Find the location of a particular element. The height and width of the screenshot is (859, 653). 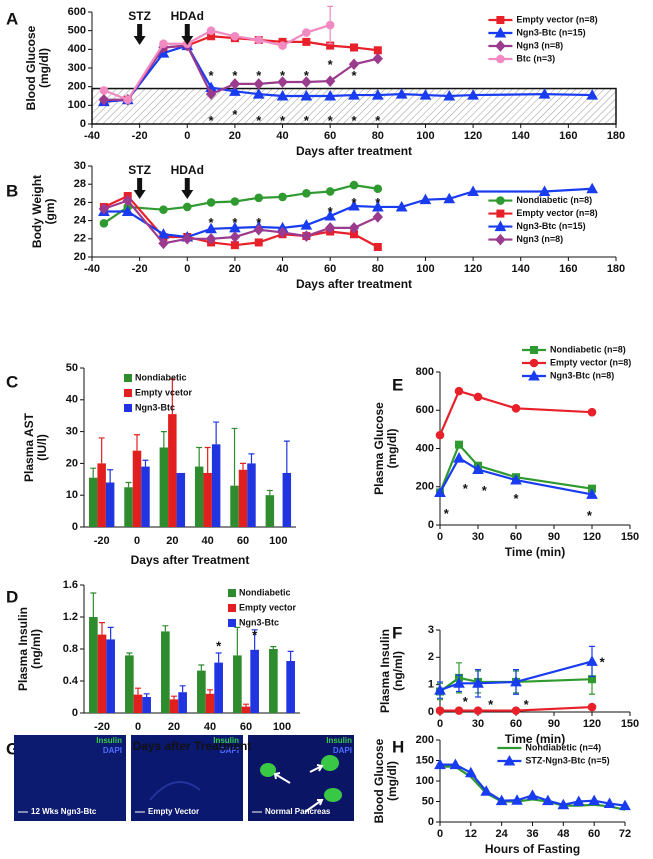

y-axis-title: (mg/dl) is located at coordinates (392, 449).